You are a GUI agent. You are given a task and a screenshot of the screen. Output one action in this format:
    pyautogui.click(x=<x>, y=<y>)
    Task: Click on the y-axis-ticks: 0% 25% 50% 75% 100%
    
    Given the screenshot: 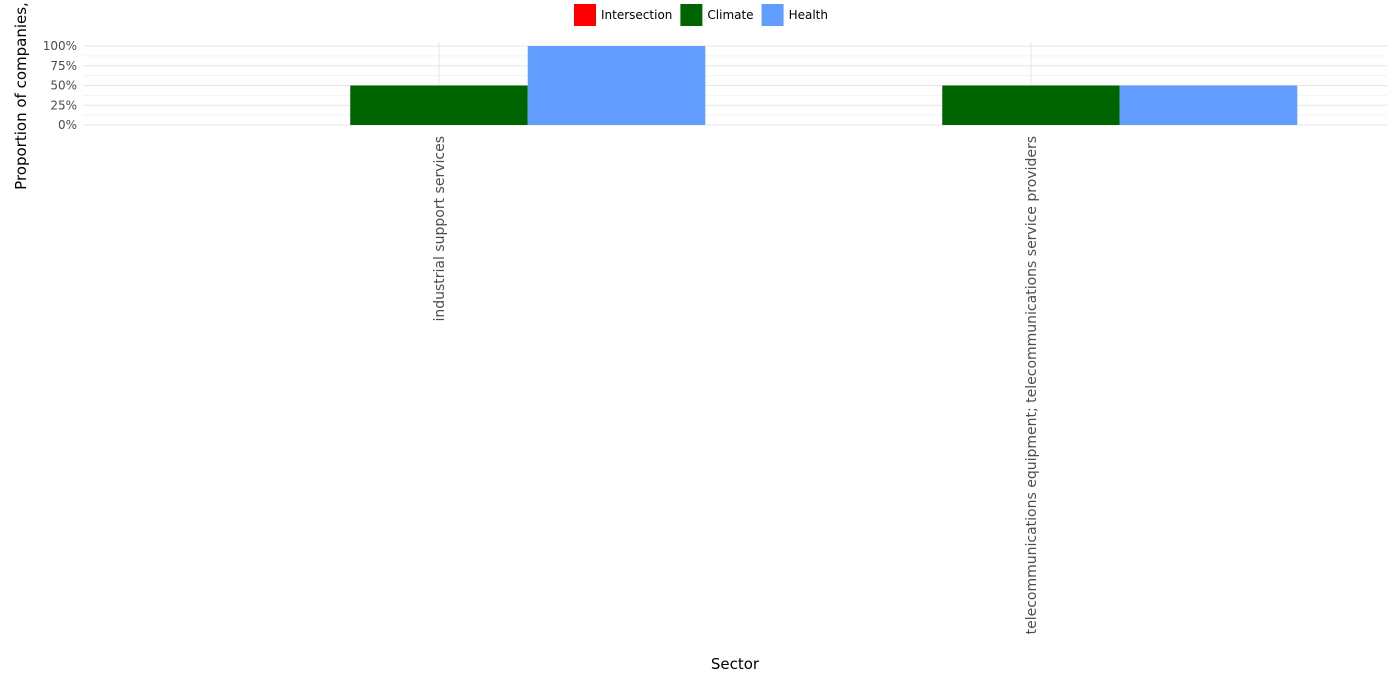 What is the action you would take?
    pyautogui.click(x=60, y=85)
    